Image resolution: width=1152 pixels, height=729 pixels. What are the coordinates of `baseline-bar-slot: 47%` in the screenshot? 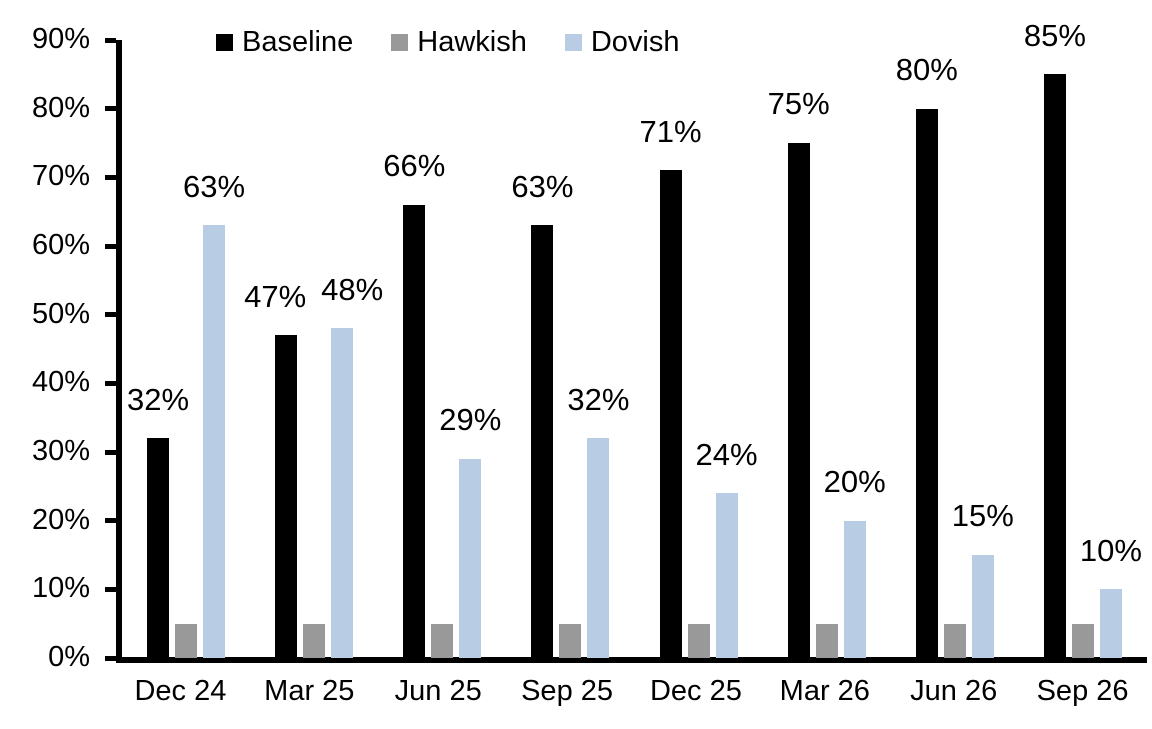 It's located at (275, 349).